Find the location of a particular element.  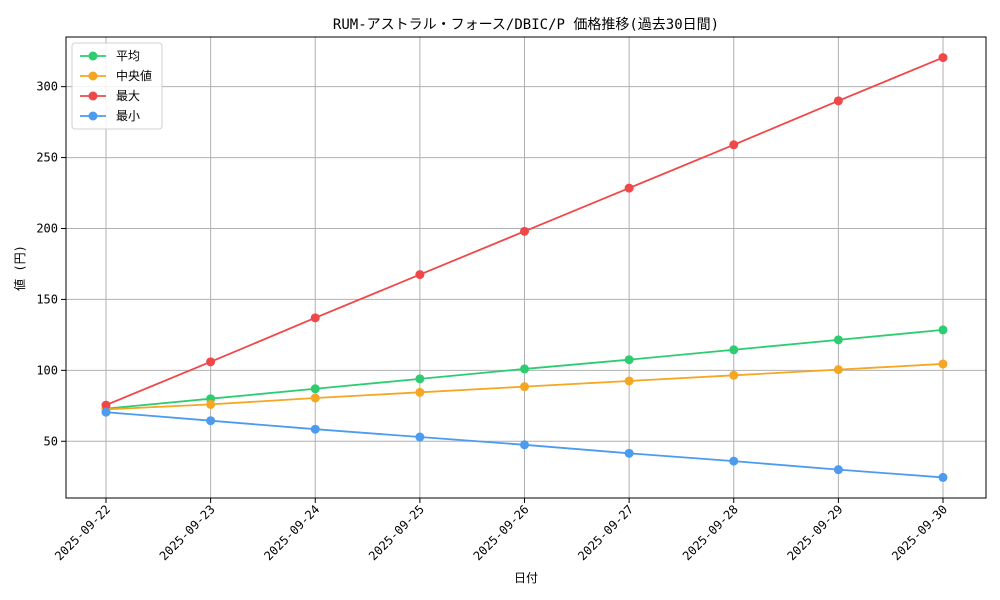

x-axis-title: 日付 is located at coordinates (526, 578).